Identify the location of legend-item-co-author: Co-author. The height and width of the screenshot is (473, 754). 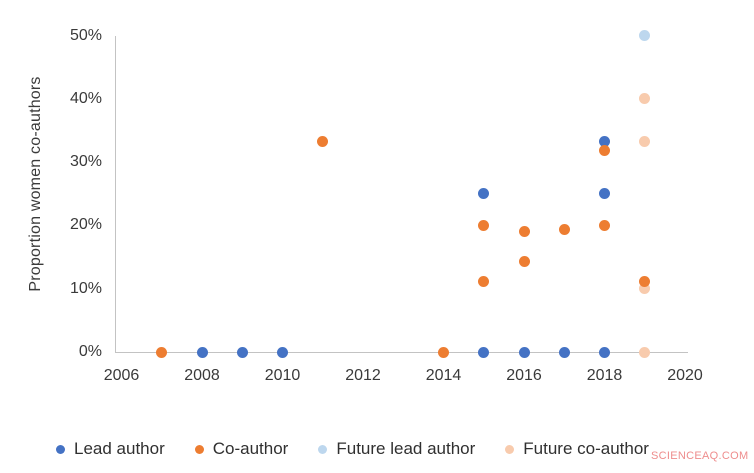
(241, 449).